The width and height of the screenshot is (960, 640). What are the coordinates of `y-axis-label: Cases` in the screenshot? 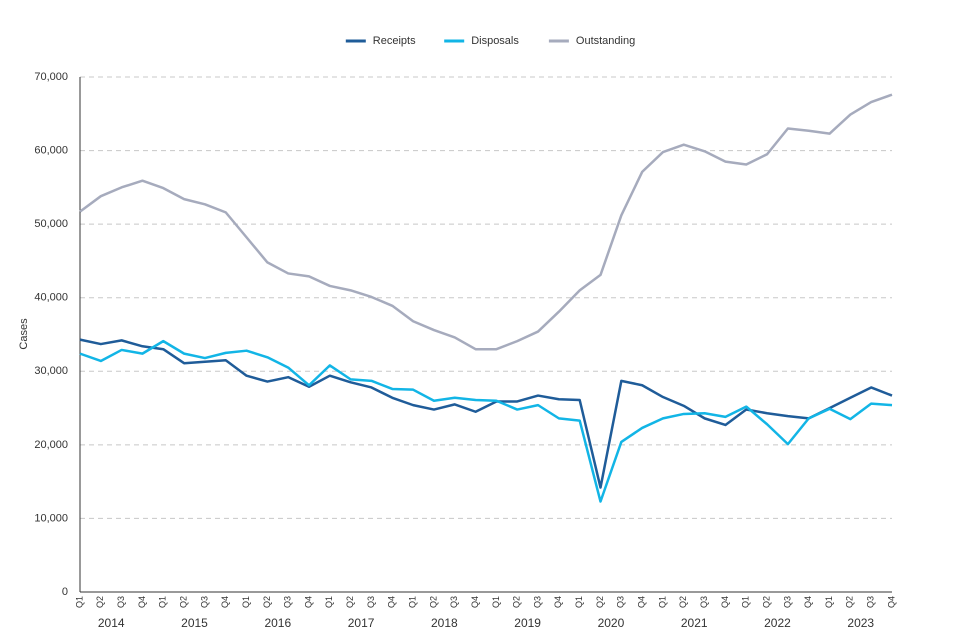 It's located at (24, 334).